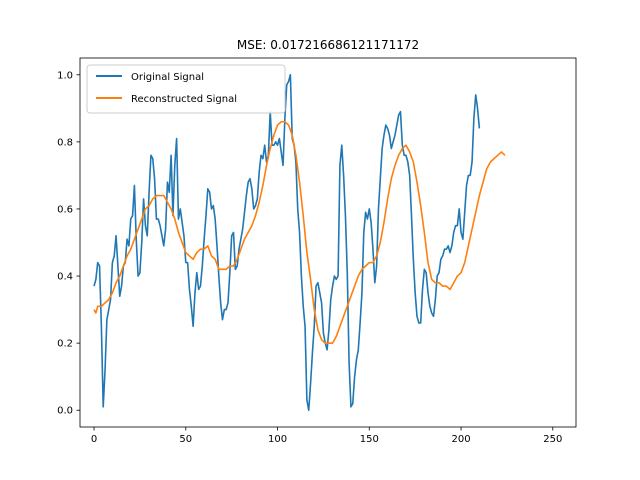 The height and width of the screenshot is (480, 640). What do you see at coordinates (460, 439) in the screenshot?
I see `x-tick-label: 200` at bounding box center [460, 439].